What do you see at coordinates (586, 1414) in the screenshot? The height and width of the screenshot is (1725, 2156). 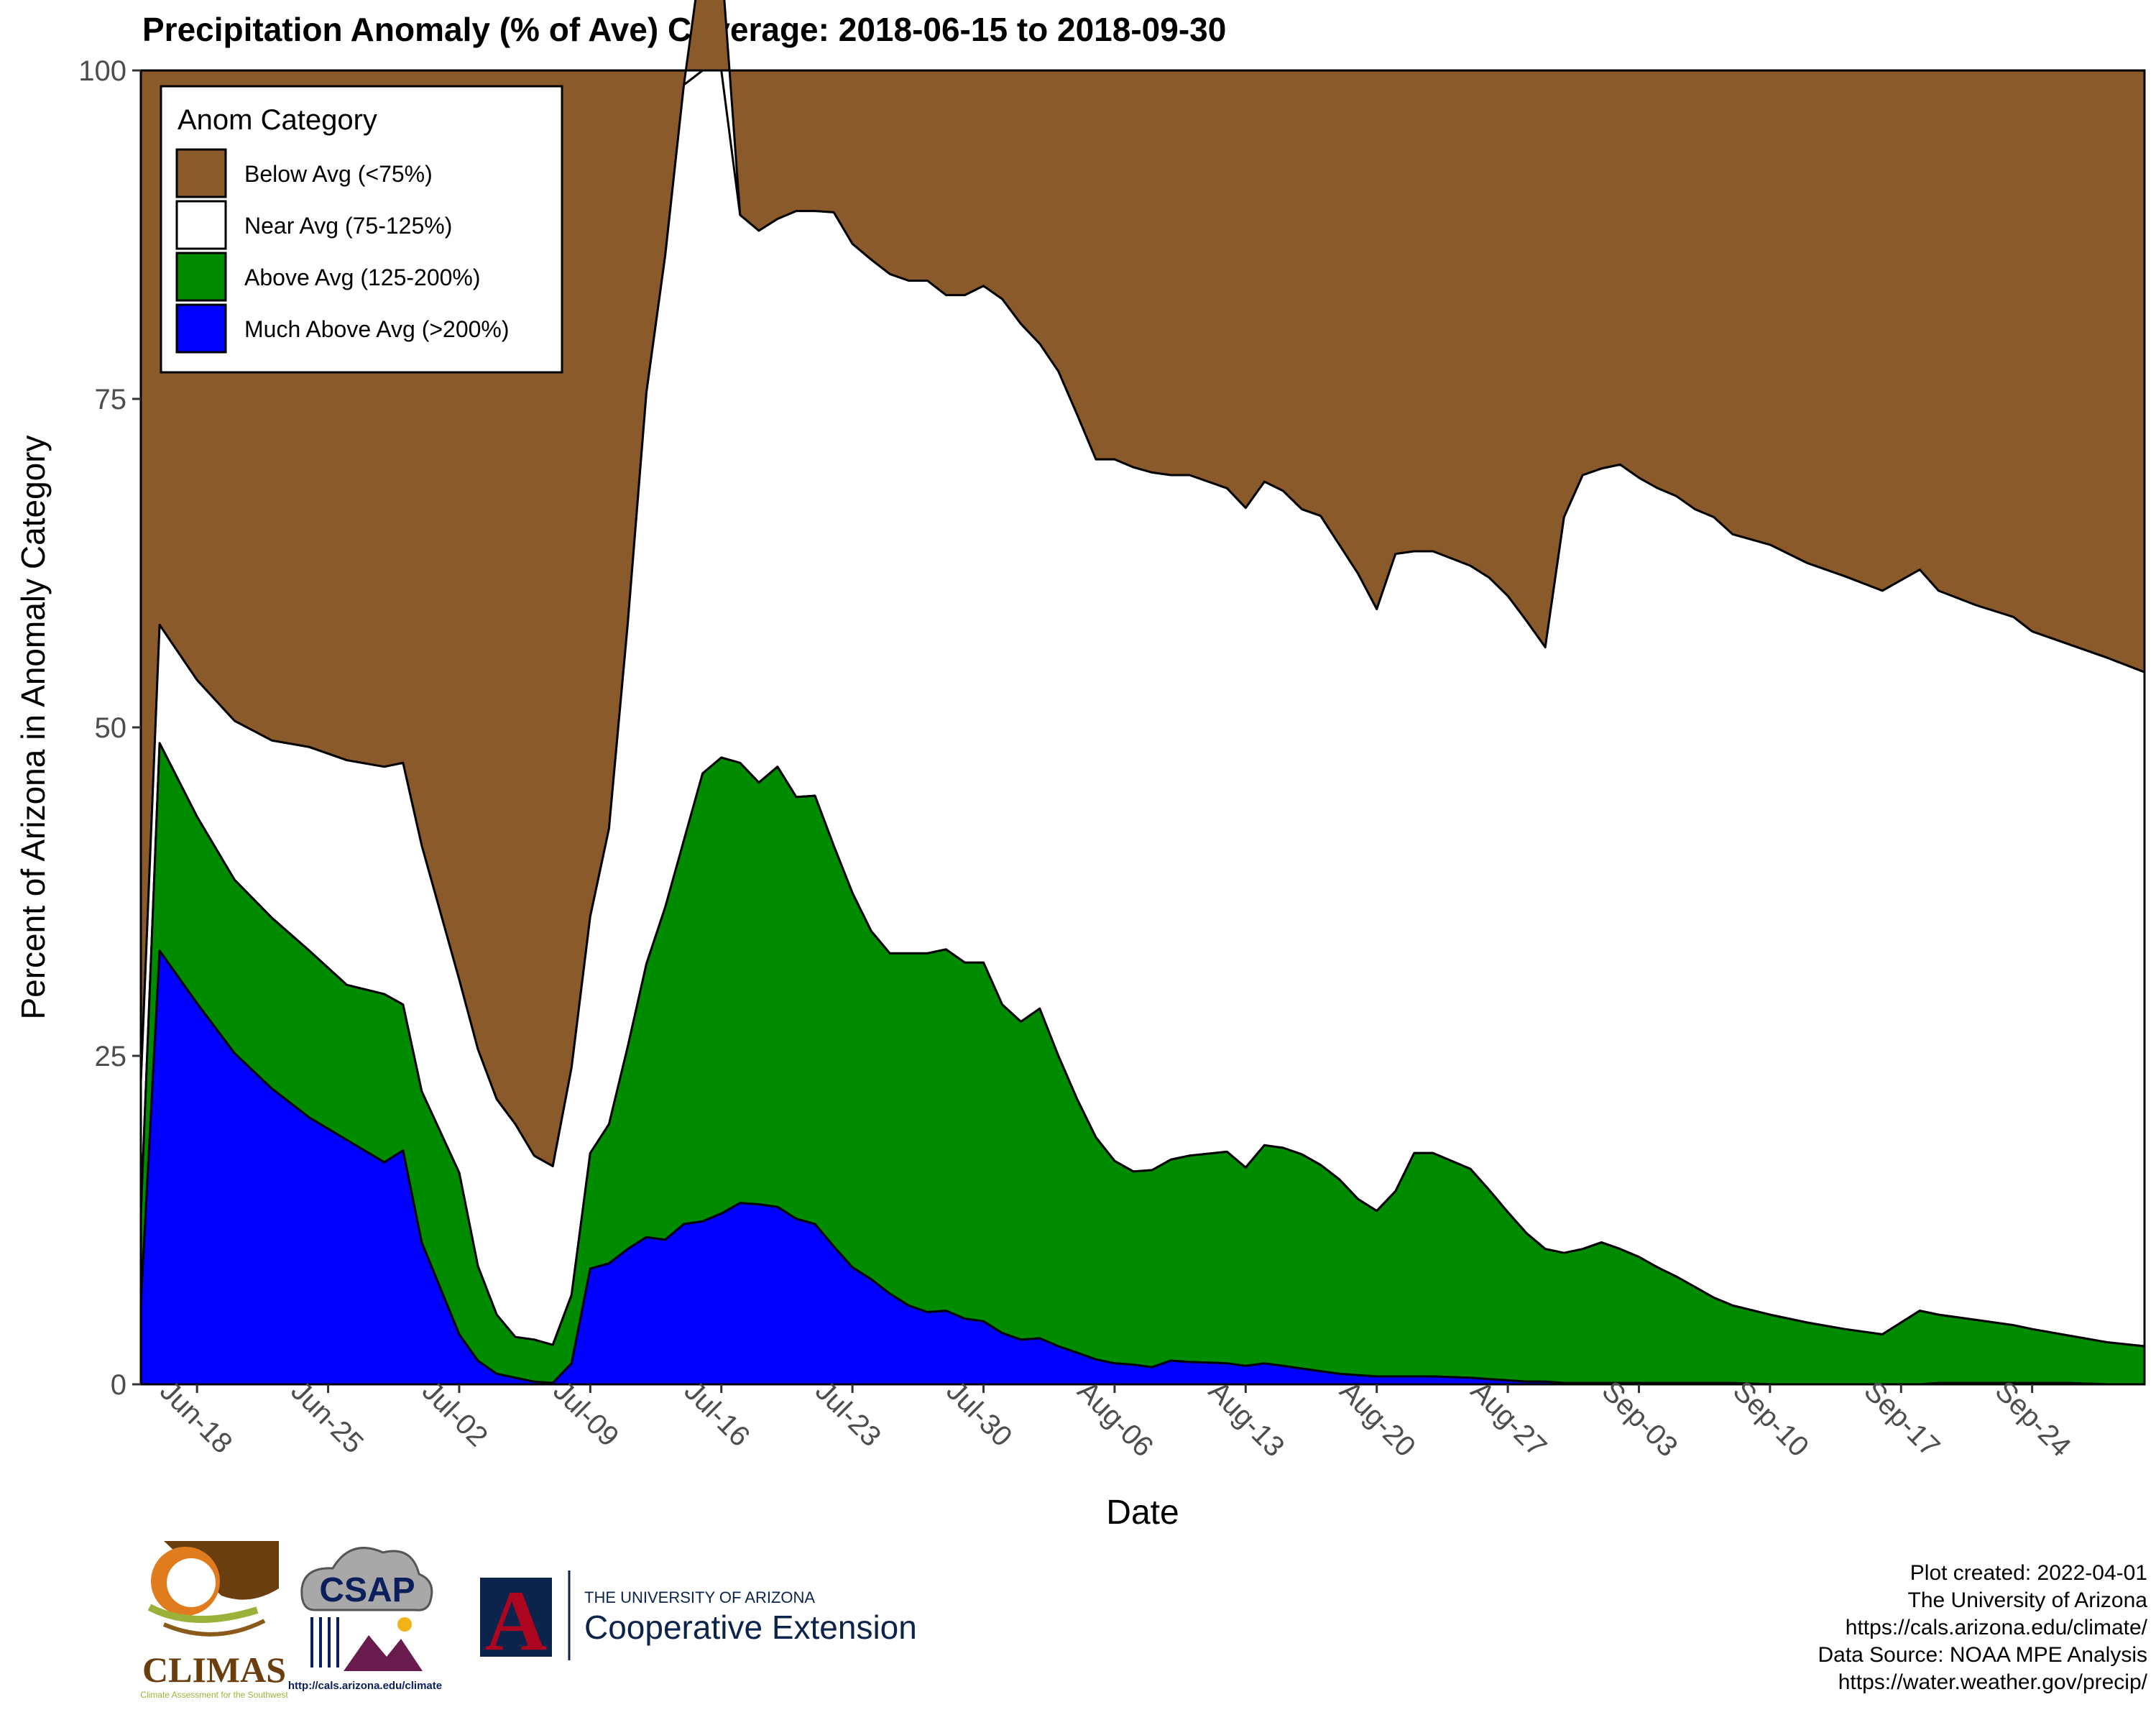 I see `x-tick-label: Jul-09` at bounding box center [586, 1414].